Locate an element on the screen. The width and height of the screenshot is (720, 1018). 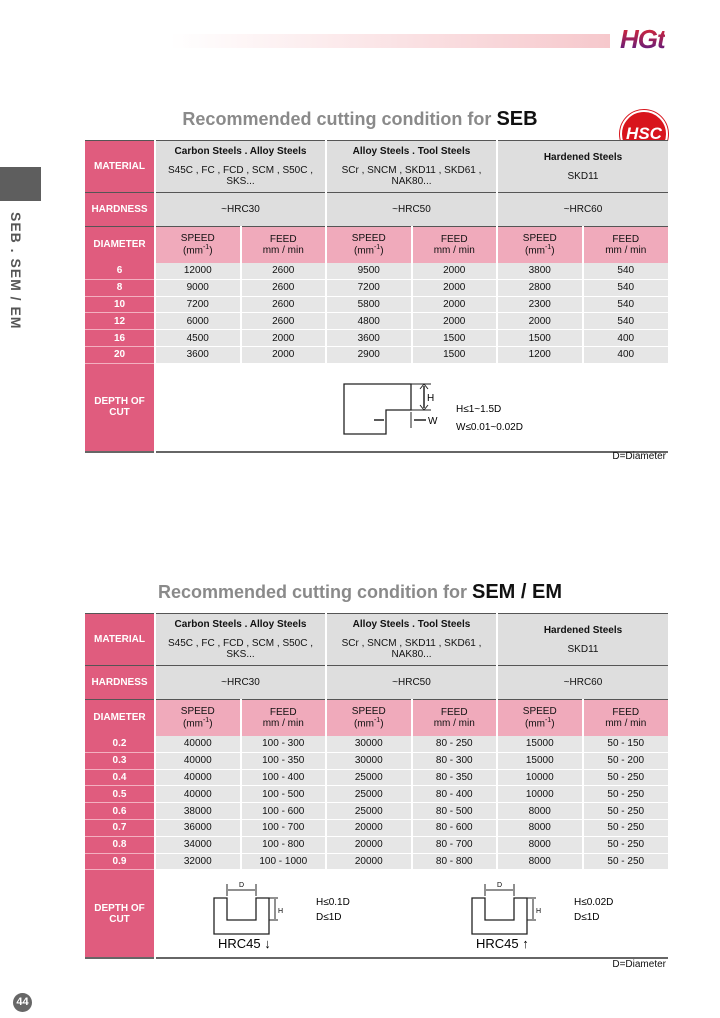
feed-cell: 100 - 350 is located at coordinates (282, 761).